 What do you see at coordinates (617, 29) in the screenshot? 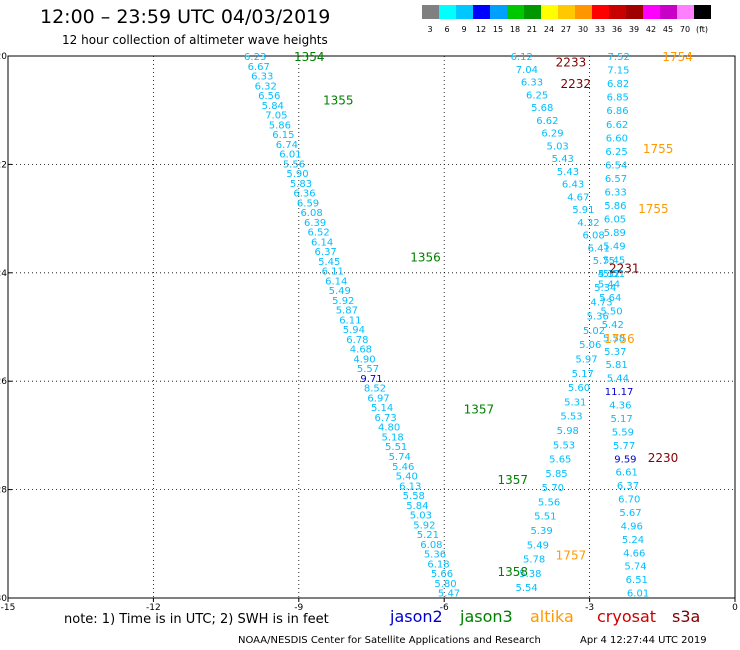
I see `colorbar-label: 36` at bounding box center [617, 29].